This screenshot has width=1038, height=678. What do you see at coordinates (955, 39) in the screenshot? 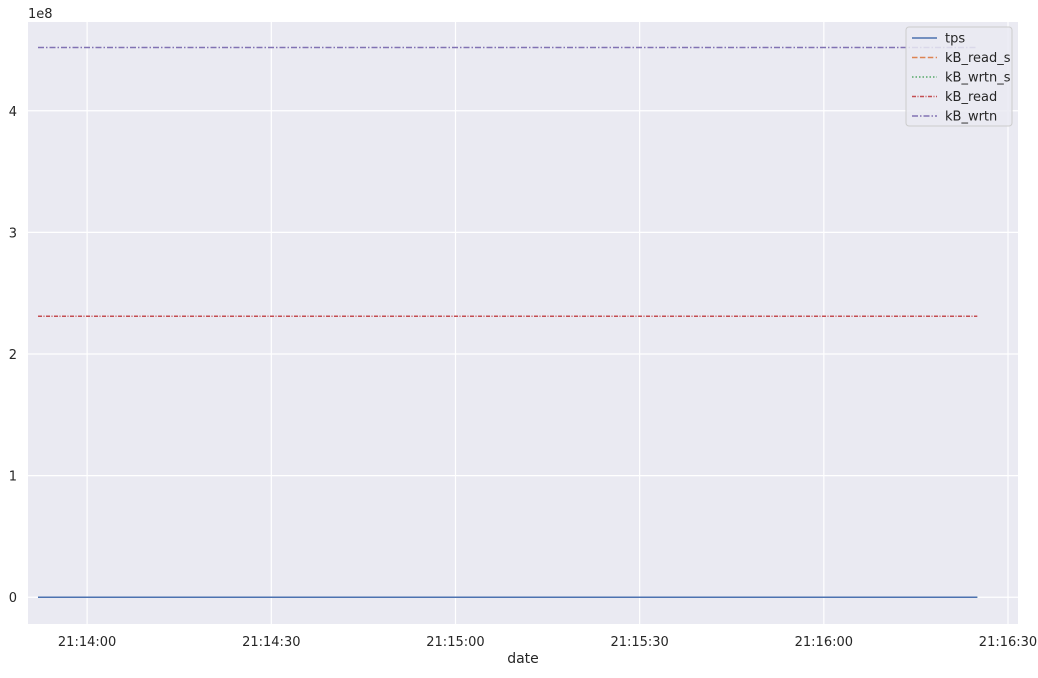
I see `legend-label-tps: tps` at bounding box center [955, 39].